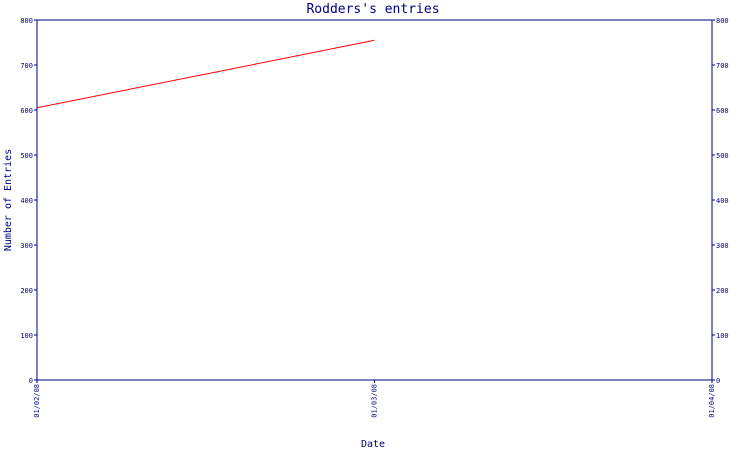 This screenshot has width=750, height=450. I want to click on right-y-axis: 0 100 200 300 400 500 600 700 800, so click(720, 201).